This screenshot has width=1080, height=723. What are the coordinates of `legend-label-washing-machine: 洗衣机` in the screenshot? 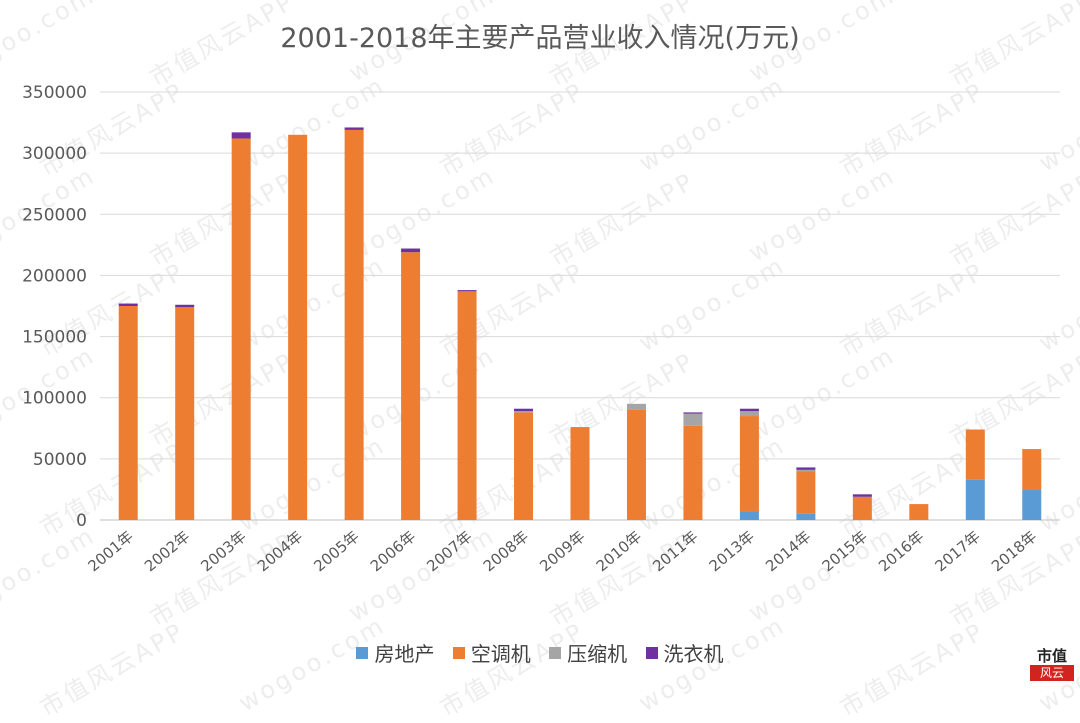 It's located at (693, 654).